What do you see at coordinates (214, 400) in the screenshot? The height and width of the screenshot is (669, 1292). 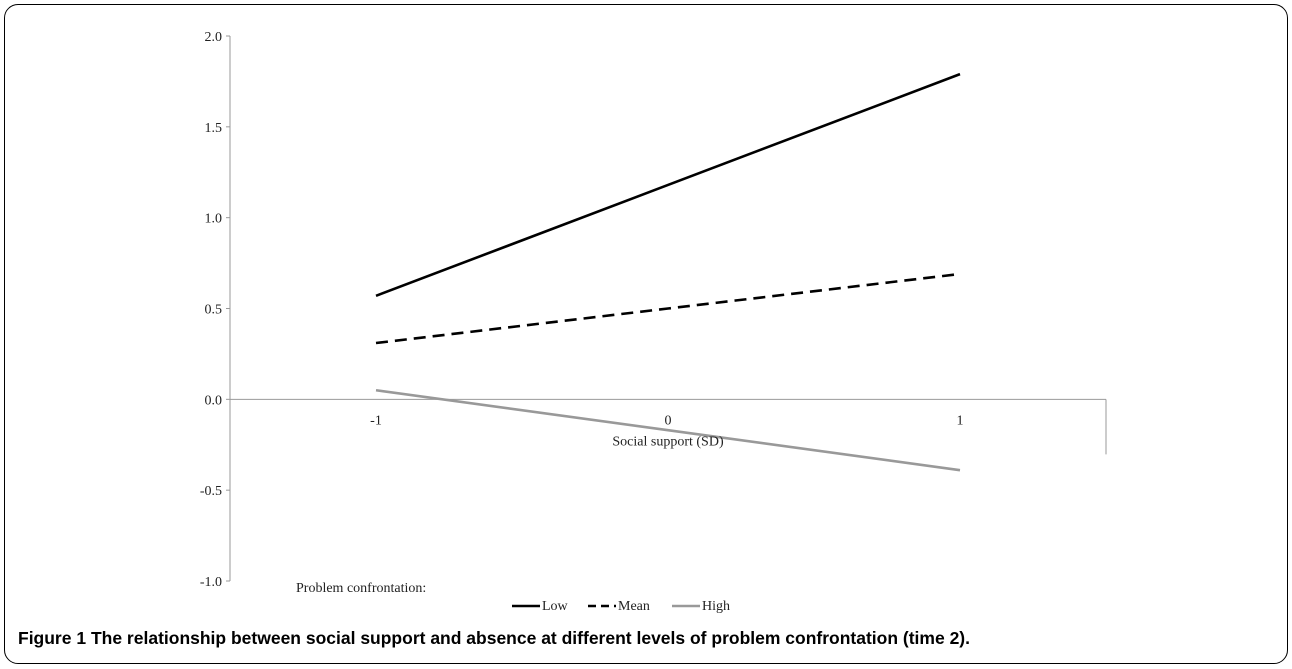 I see `y-tick-label: 0.0` at bounding box center [214, 400].